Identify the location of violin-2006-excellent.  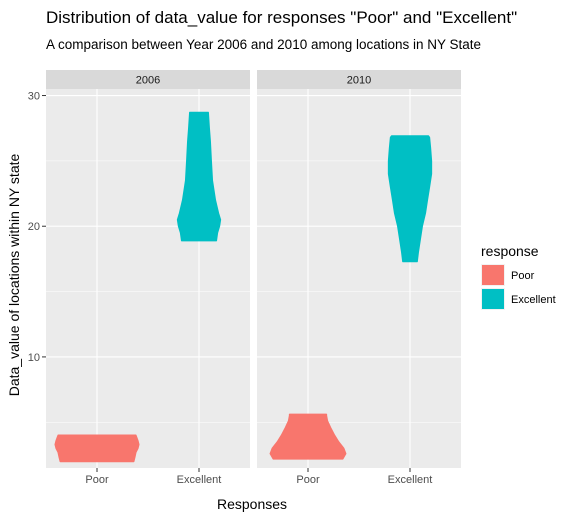
(199, 176).